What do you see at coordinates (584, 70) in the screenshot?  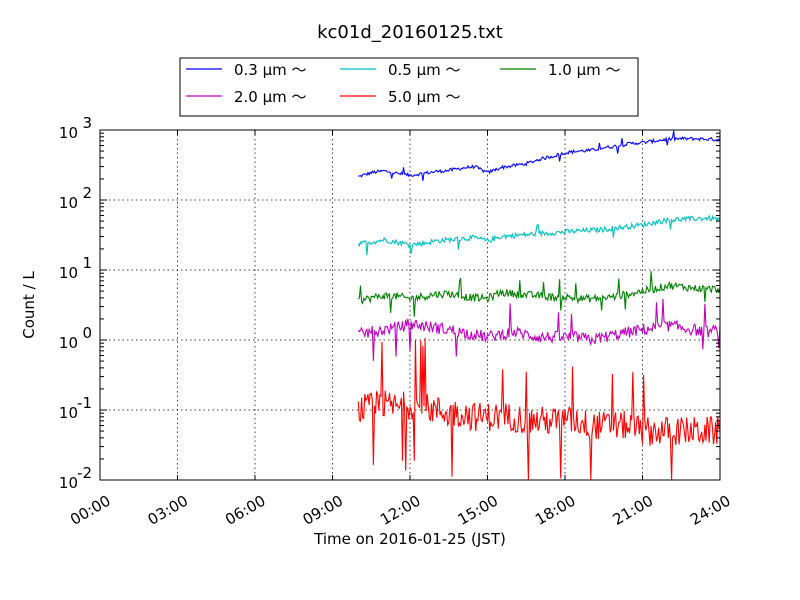 I see `legend-label-2: 1.0 μm ～` at bounding box center [584, 70].